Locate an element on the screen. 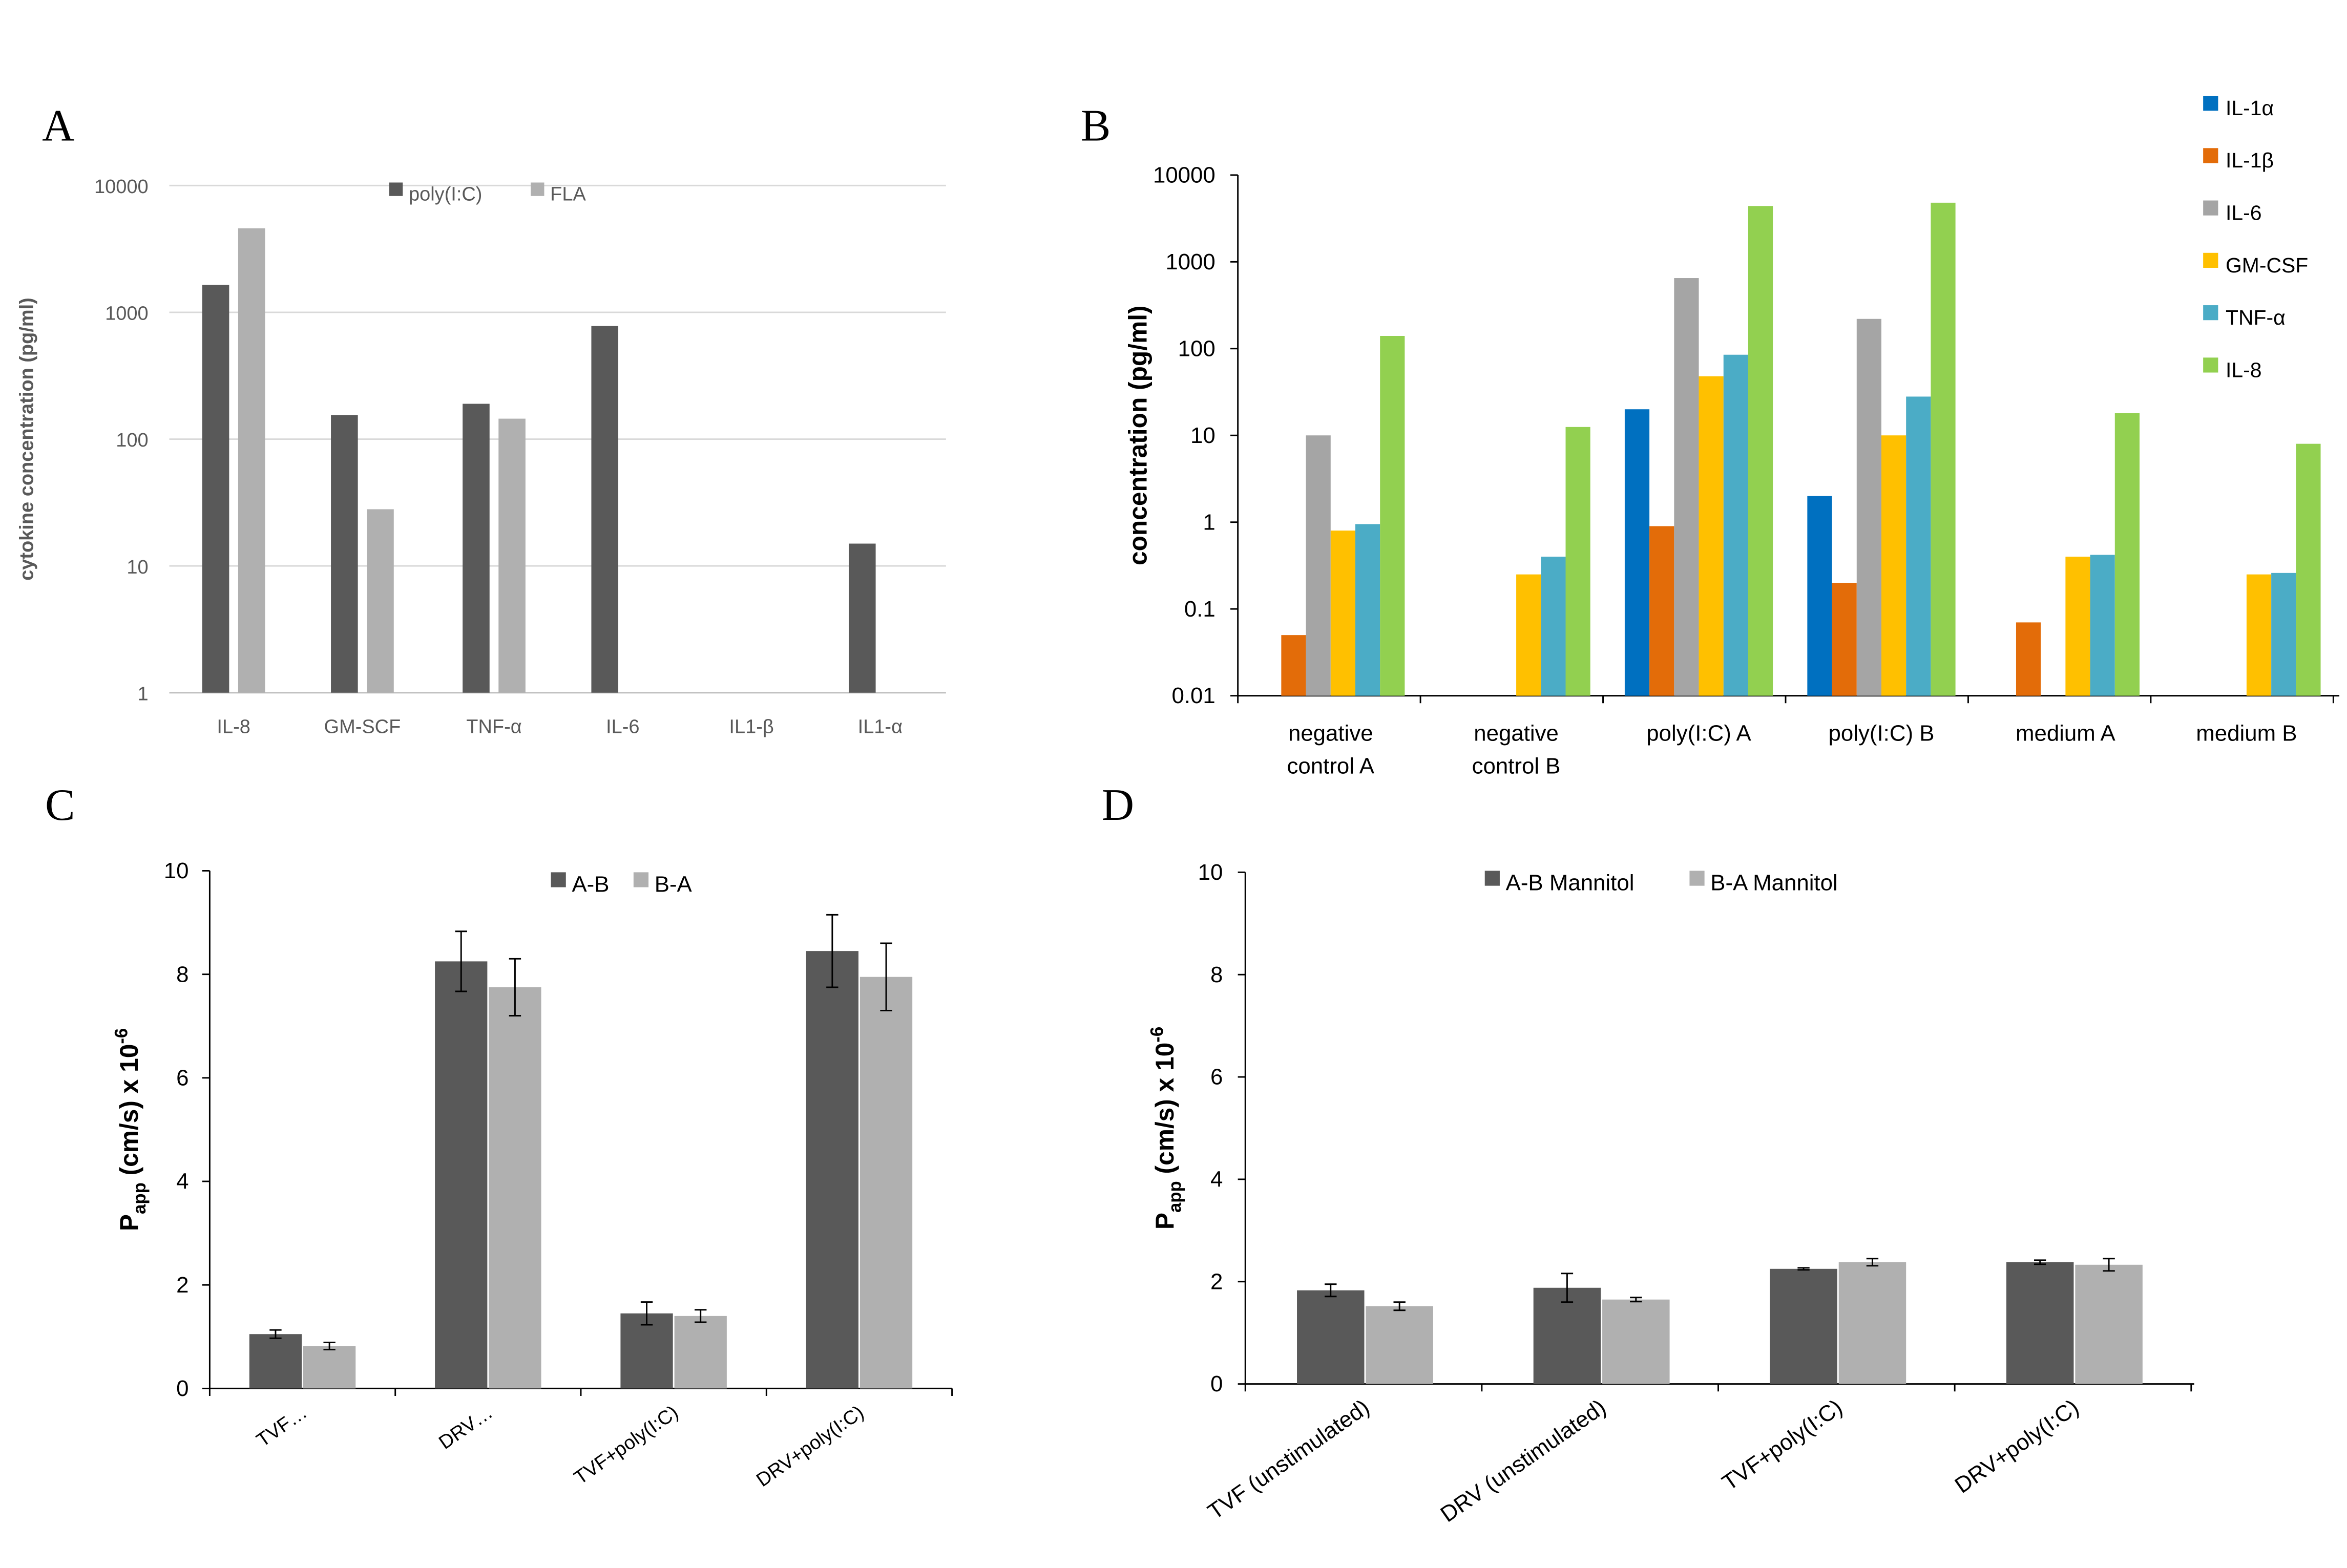 The image size is (2347, 1568). y-axis-label: concentration (pg/ml) is located at coordinates (1138, 435).